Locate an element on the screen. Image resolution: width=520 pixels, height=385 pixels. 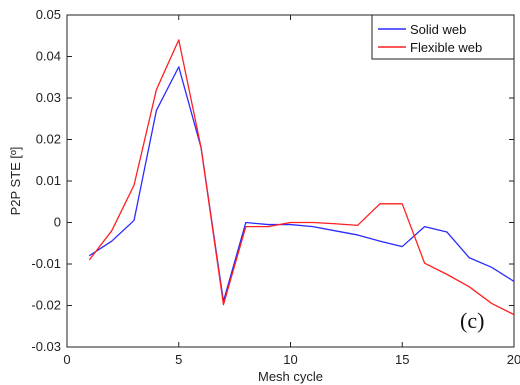
y-tick-label: 0.01 is located at coordinates (48, 180).